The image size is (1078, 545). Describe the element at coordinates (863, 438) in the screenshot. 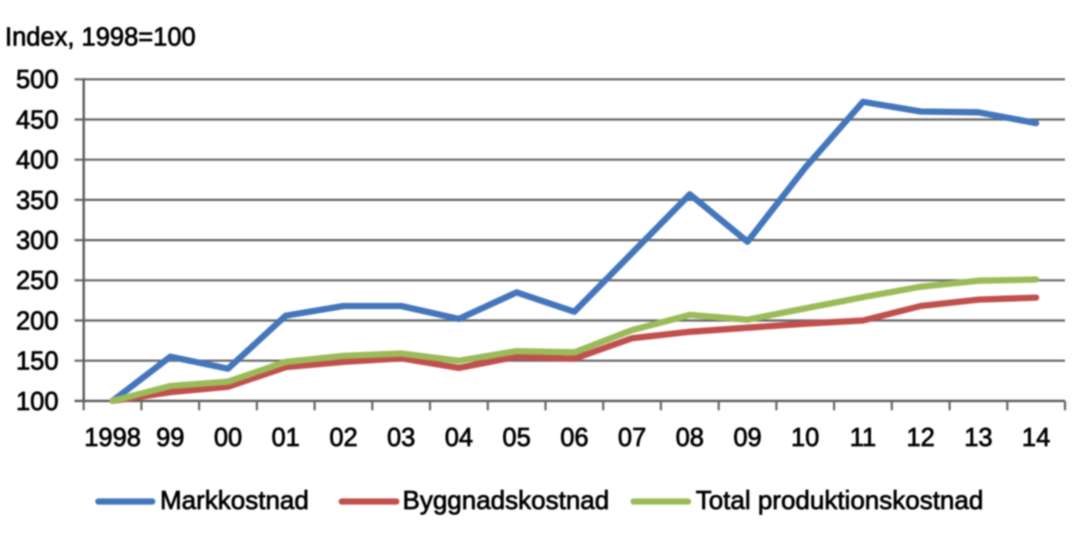

I see `svg-text: 11` at that location.